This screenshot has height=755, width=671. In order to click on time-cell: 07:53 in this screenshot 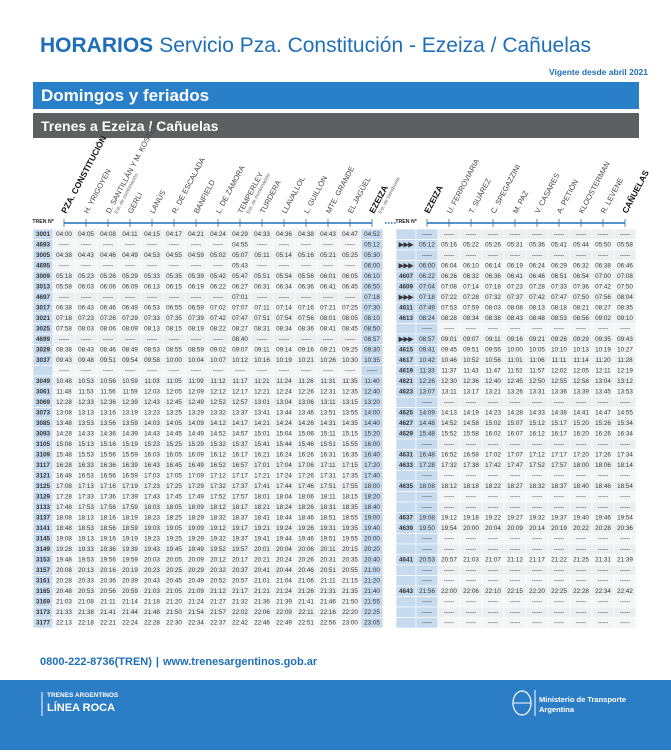, I will do `click(449, 308)`.